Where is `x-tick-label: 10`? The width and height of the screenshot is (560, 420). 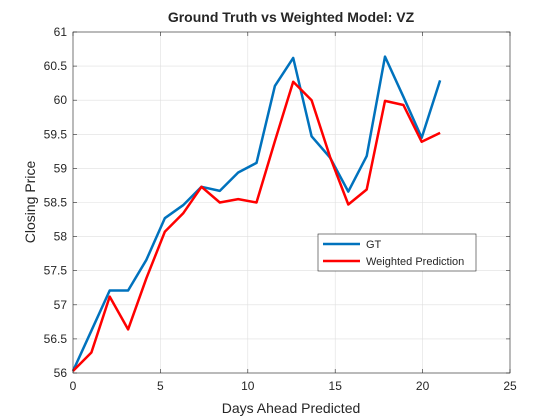 x-tick-label: 10 is located at coordinates (248, 386).